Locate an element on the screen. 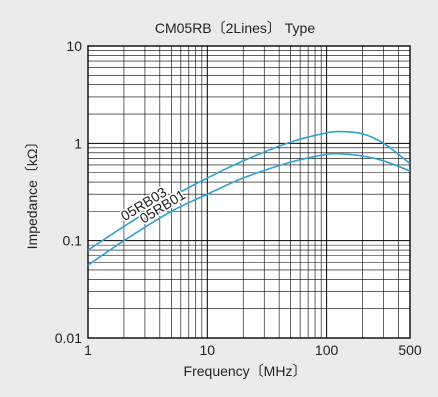  y-tick-label: 0.1 is located at coordinates (73, 241).